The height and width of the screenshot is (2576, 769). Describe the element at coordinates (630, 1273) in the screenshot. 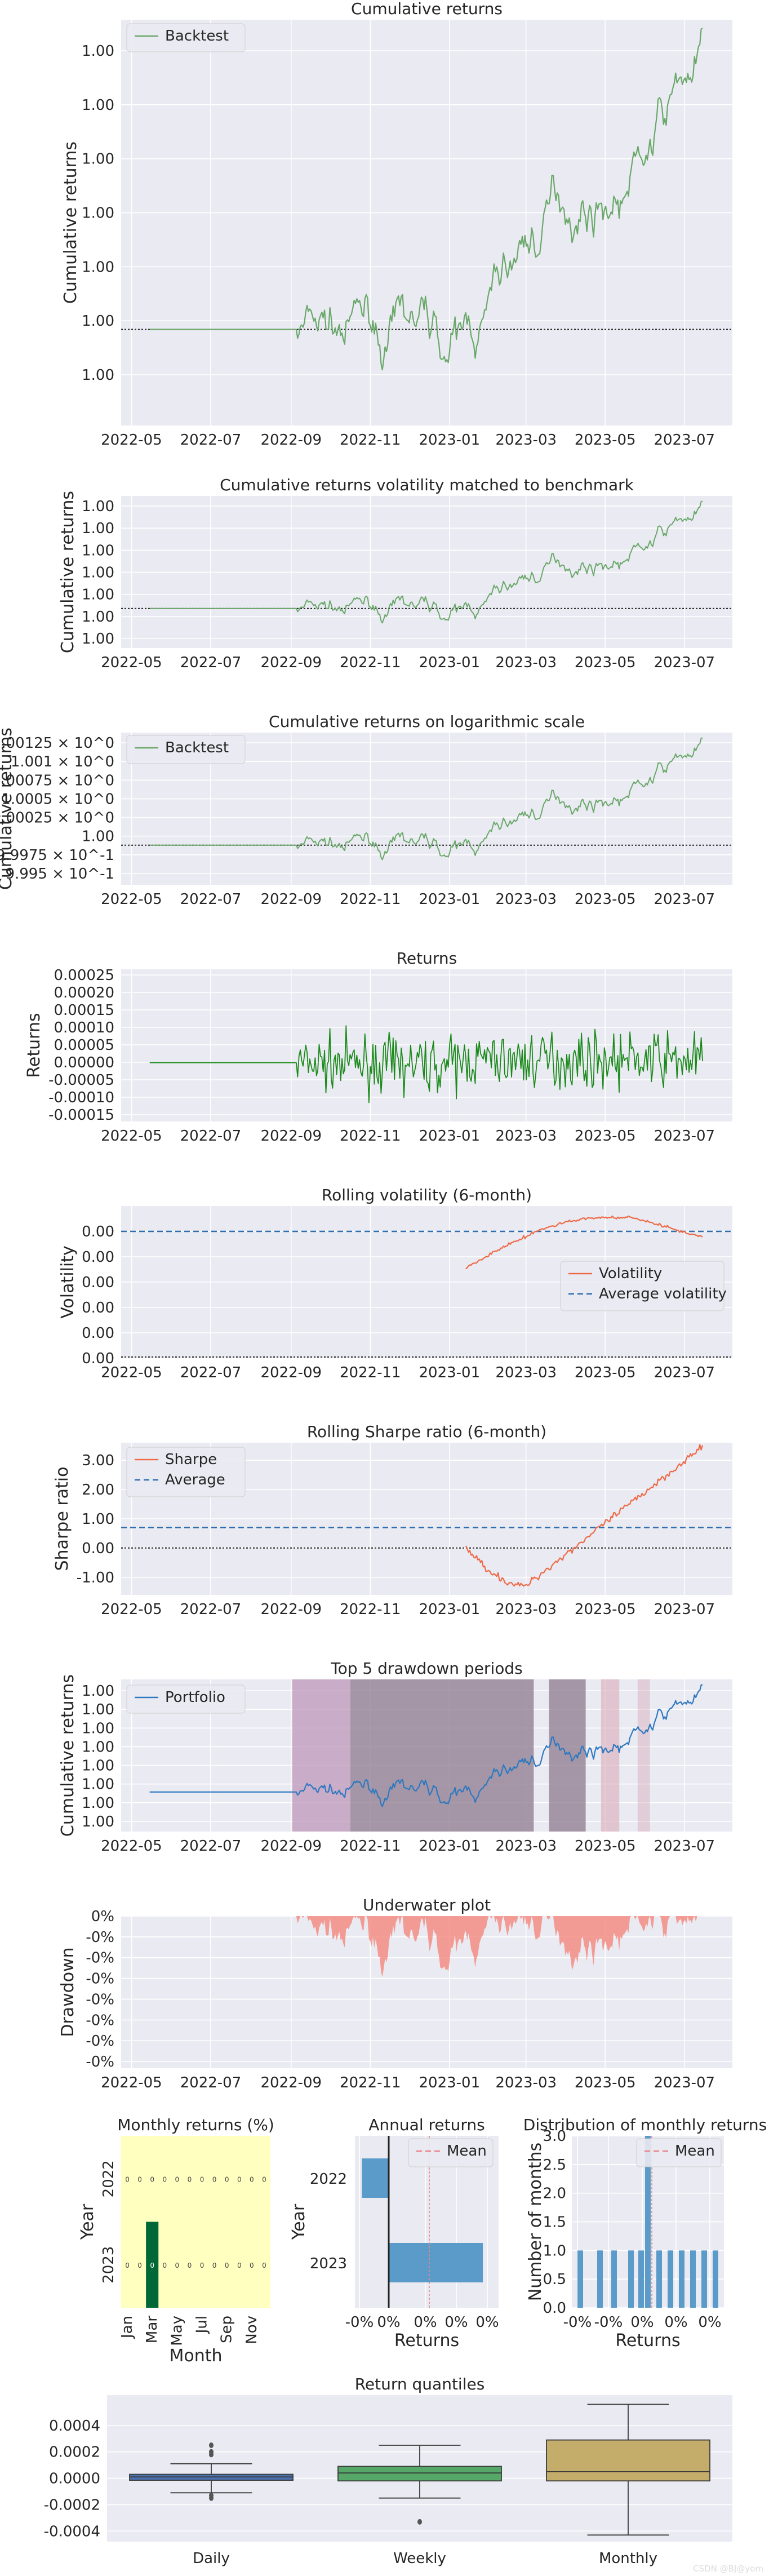

I see `legend-label: Volatility` at that location.